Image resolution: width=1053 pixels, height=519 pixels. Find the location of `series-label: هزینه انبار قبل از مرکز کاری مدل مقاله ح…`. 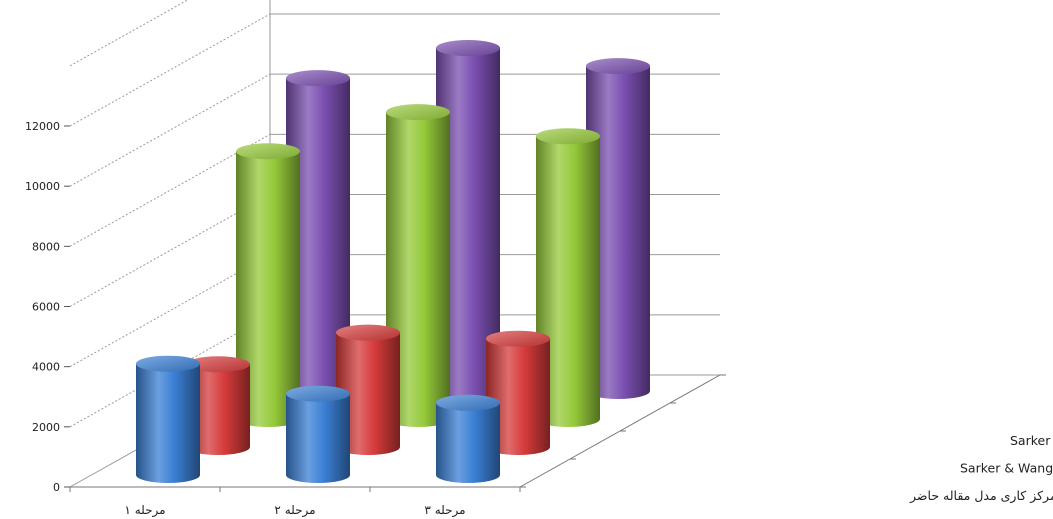

series-label: هزینه انبار قبل از مرکز کاری مدل مقاله ح… is located at coordinates (981, 496).